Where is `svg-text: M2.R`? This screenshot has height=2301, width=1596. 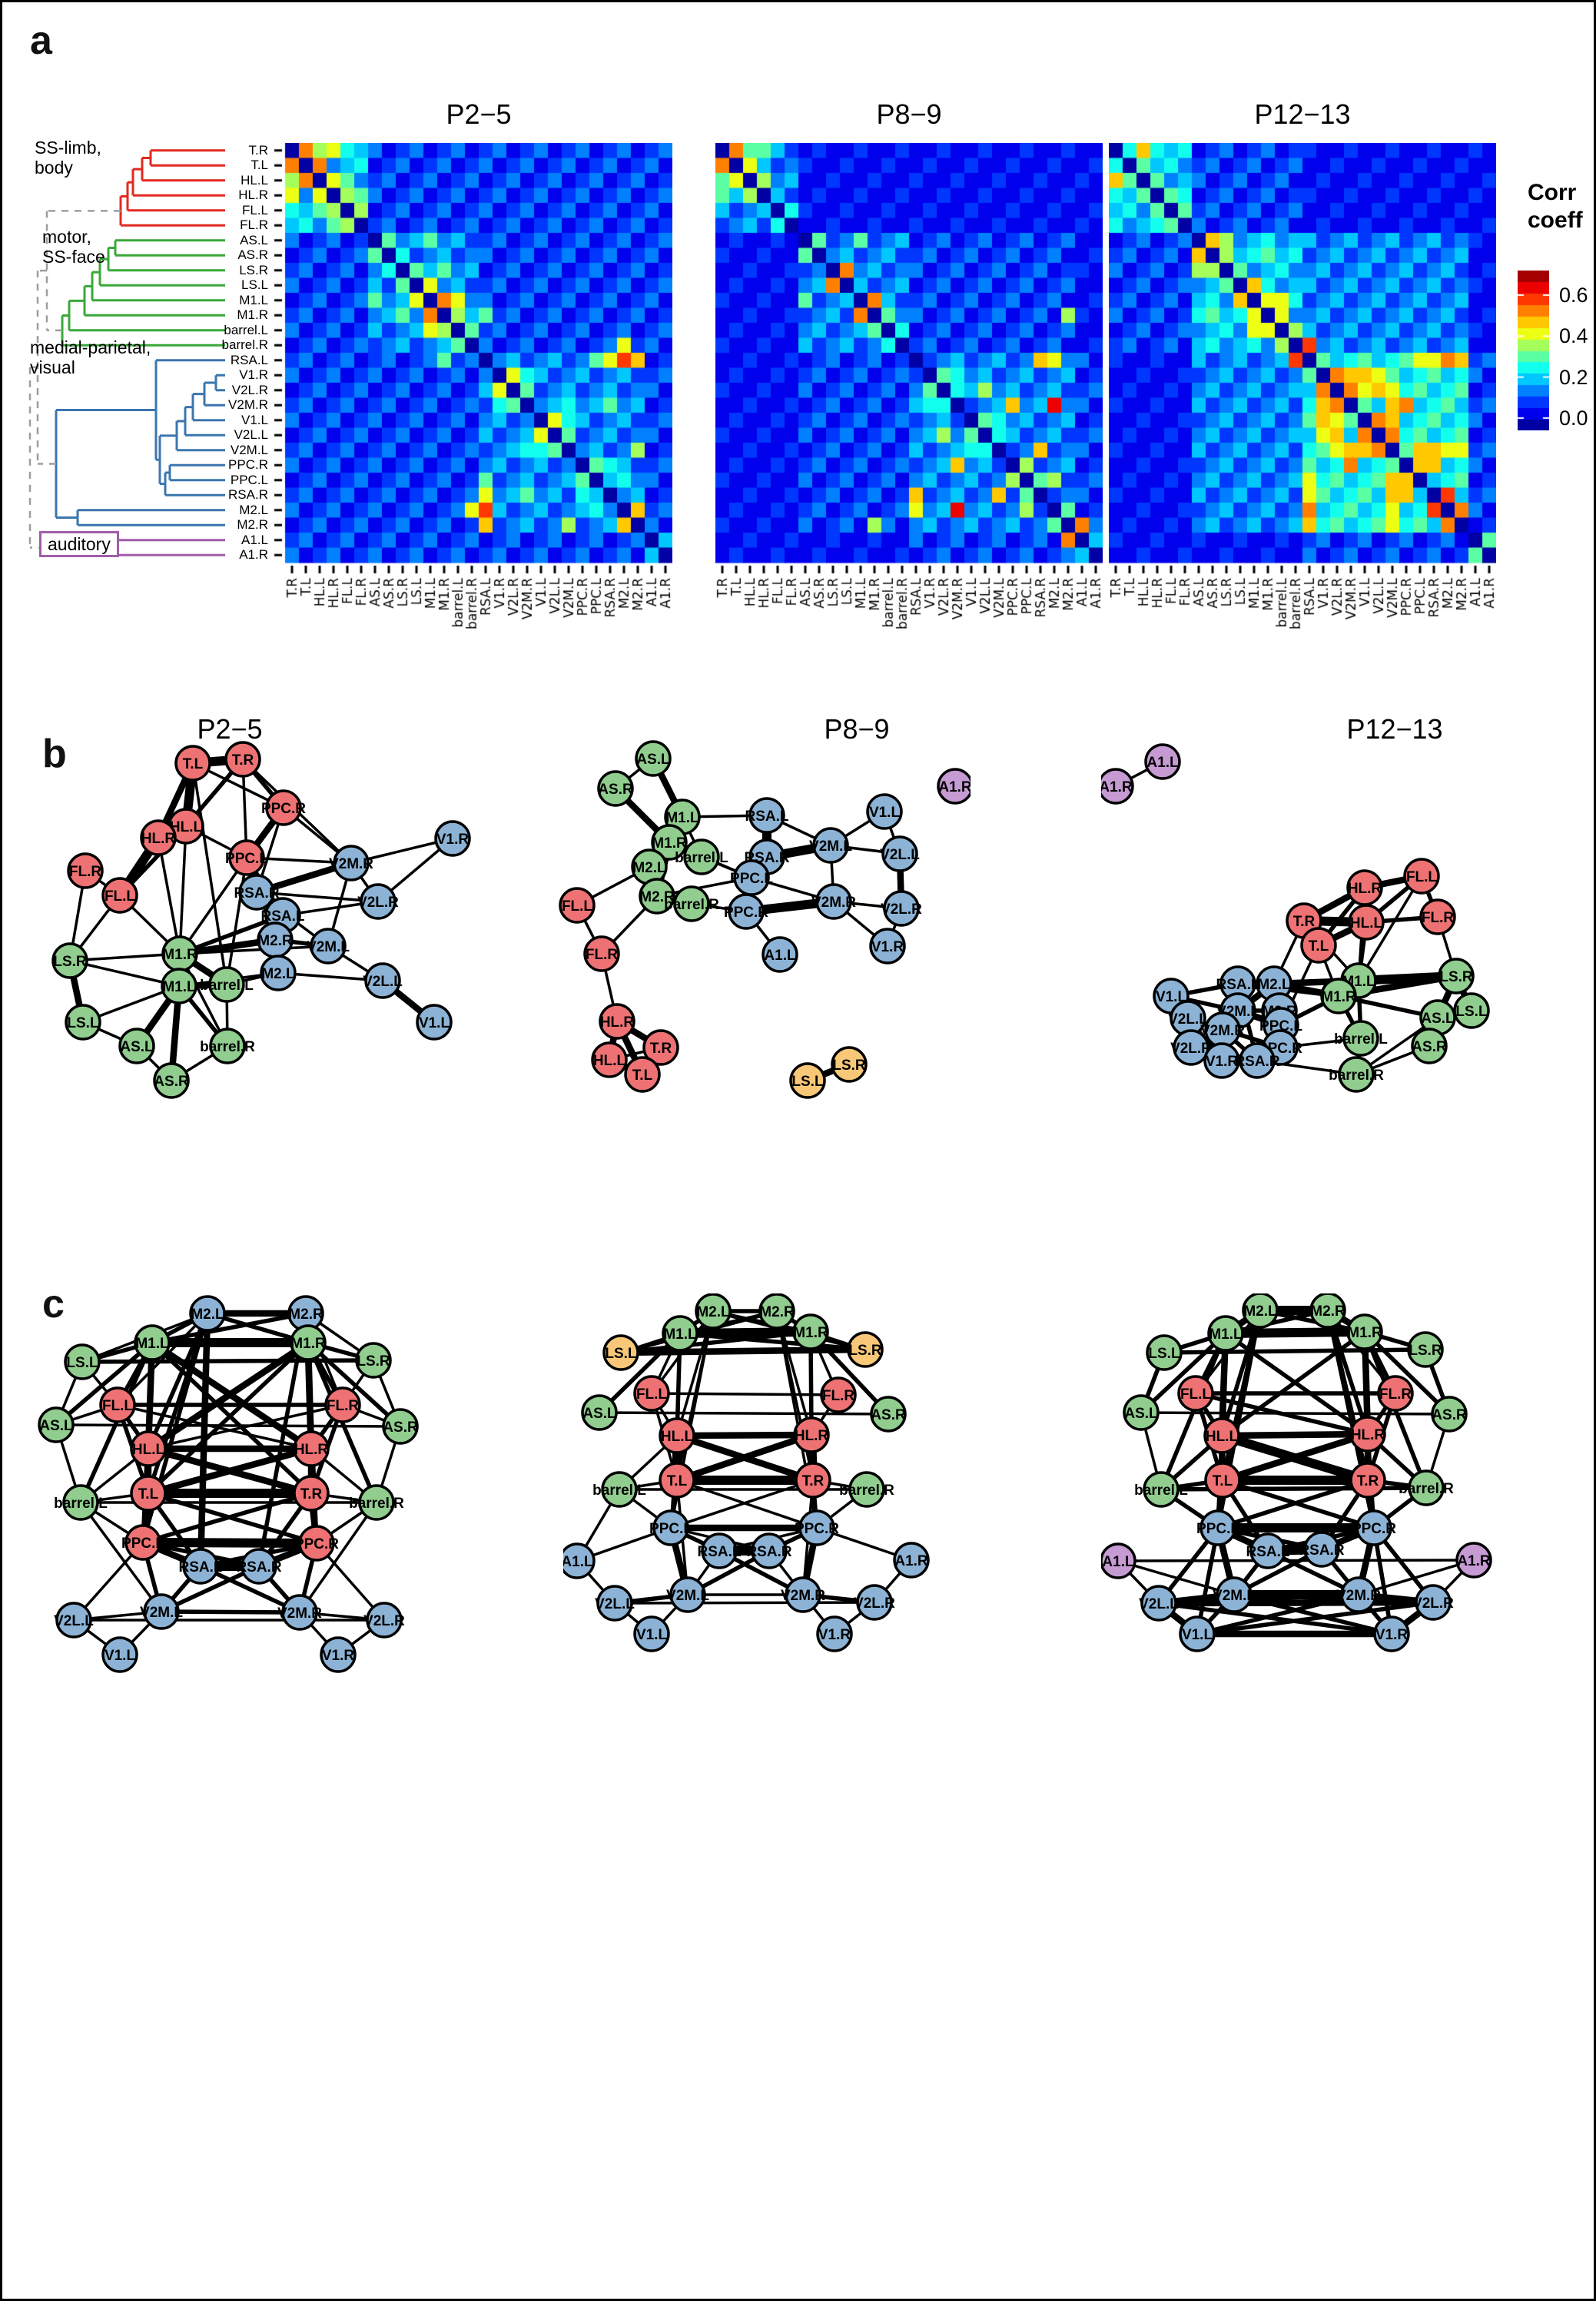 svg-text: M2.R is located at coordinates (275, 941).